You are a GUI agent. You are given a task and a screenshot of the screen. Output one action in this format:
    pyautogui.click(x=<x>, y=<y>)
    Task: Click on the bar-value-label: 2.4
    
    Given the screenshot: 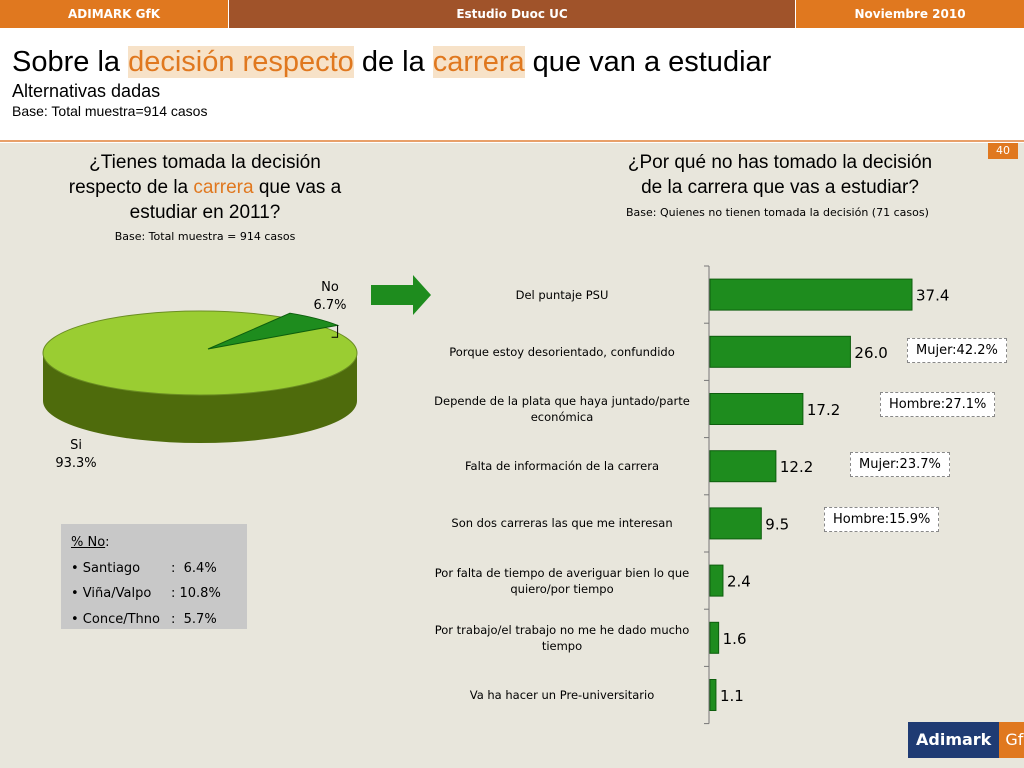 What is the action you would take?
    pyautogui.click(x=739, y=582)
    